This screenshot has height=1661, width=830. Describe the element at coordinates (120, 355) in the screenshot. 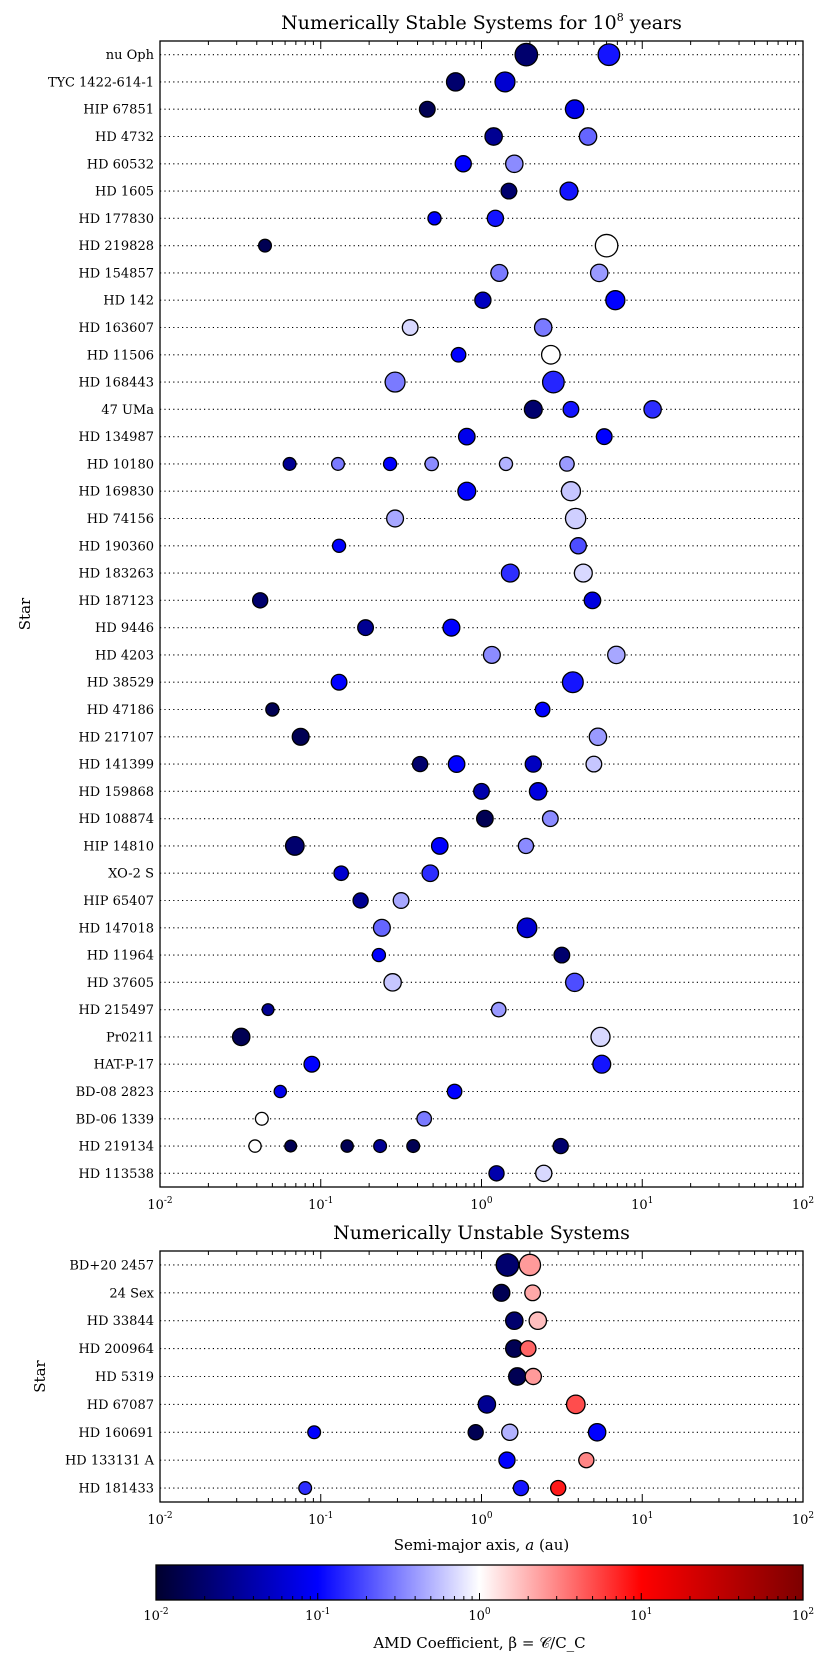

I see `star-label: HD 11506` at that location.